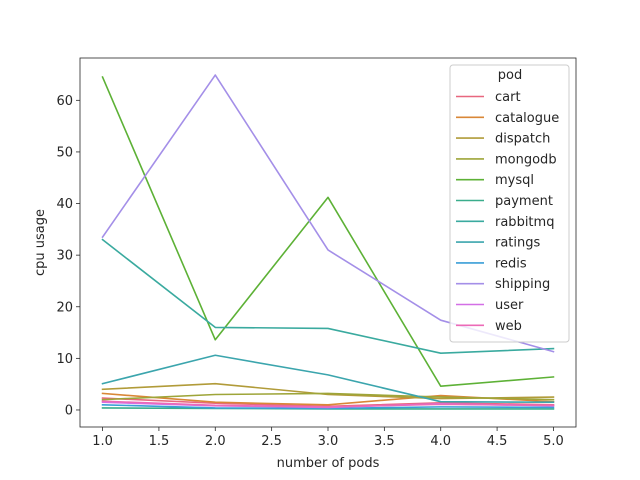  Describe the element at coordinates (508, 97) in the screenshot. I see `legend-label-cart: cart` at that location.